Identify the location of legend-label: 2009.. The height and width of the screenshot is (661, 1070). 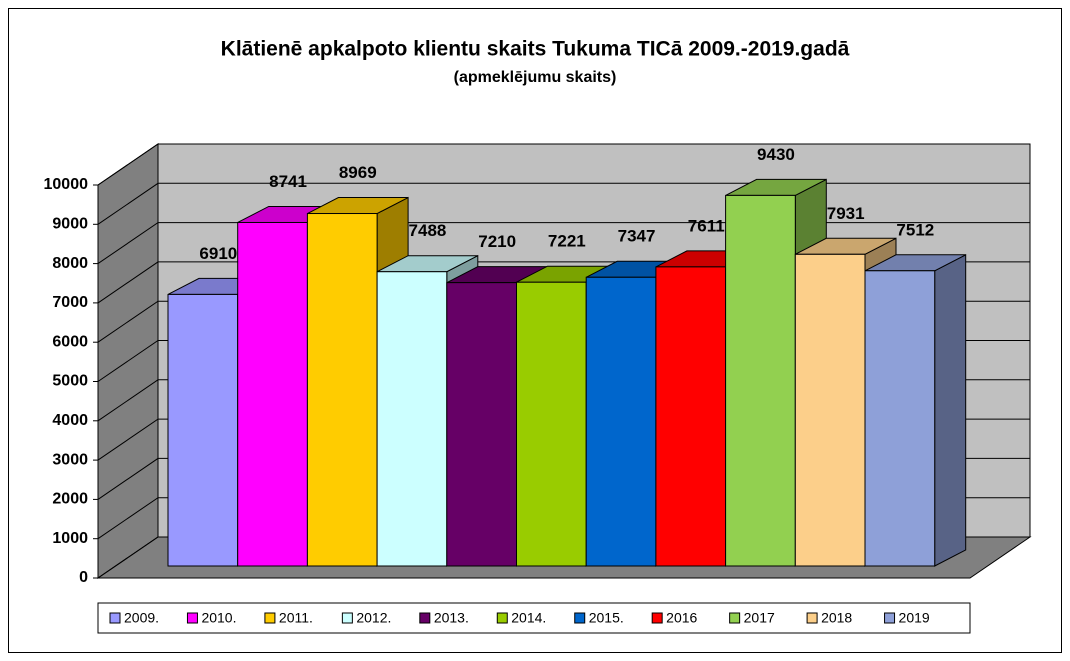
(141, 618).